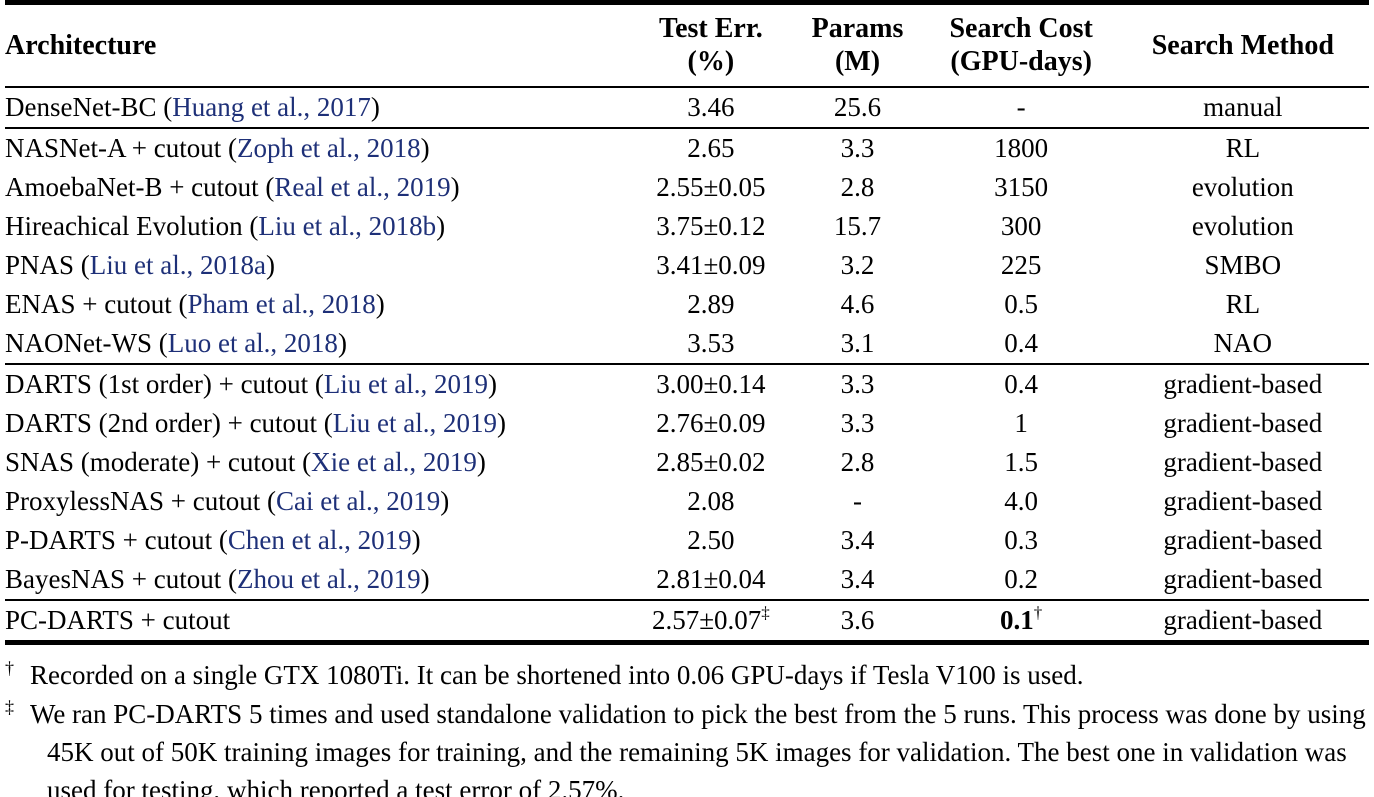 This screenshot has width=1374, height=797. What do you see at coordinates (347, 226) in the screenshot?
I see `citation-link: Liu et al., 2018b` at bounding box center [347, 226].